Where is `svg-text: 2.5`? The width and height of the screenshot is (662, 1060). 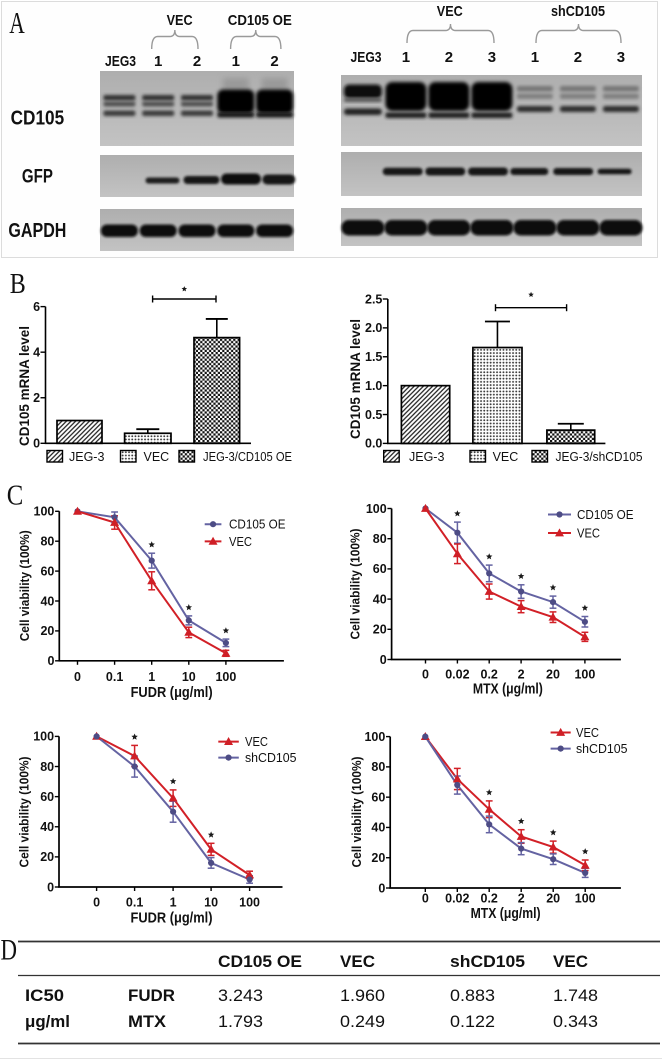 svg-text: 2.5 is located at coordinates (373, 299).